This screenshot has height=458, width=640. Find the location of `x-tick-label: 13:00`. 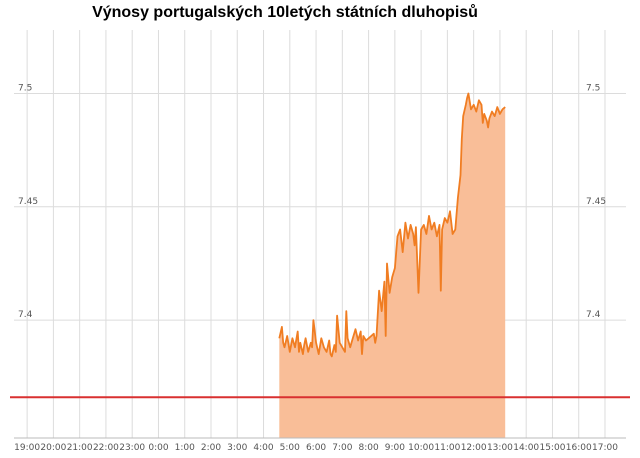

x-tick-label: 13:00 is located at coordinates (500, 448).